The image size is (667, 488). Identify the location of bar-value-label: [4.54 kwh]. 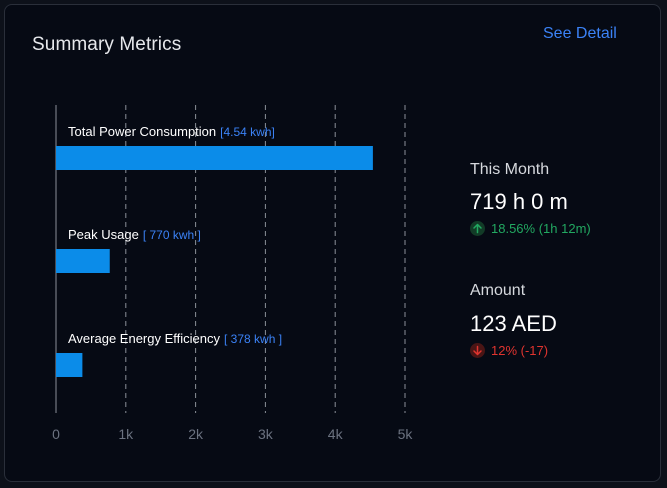
(247, 132).